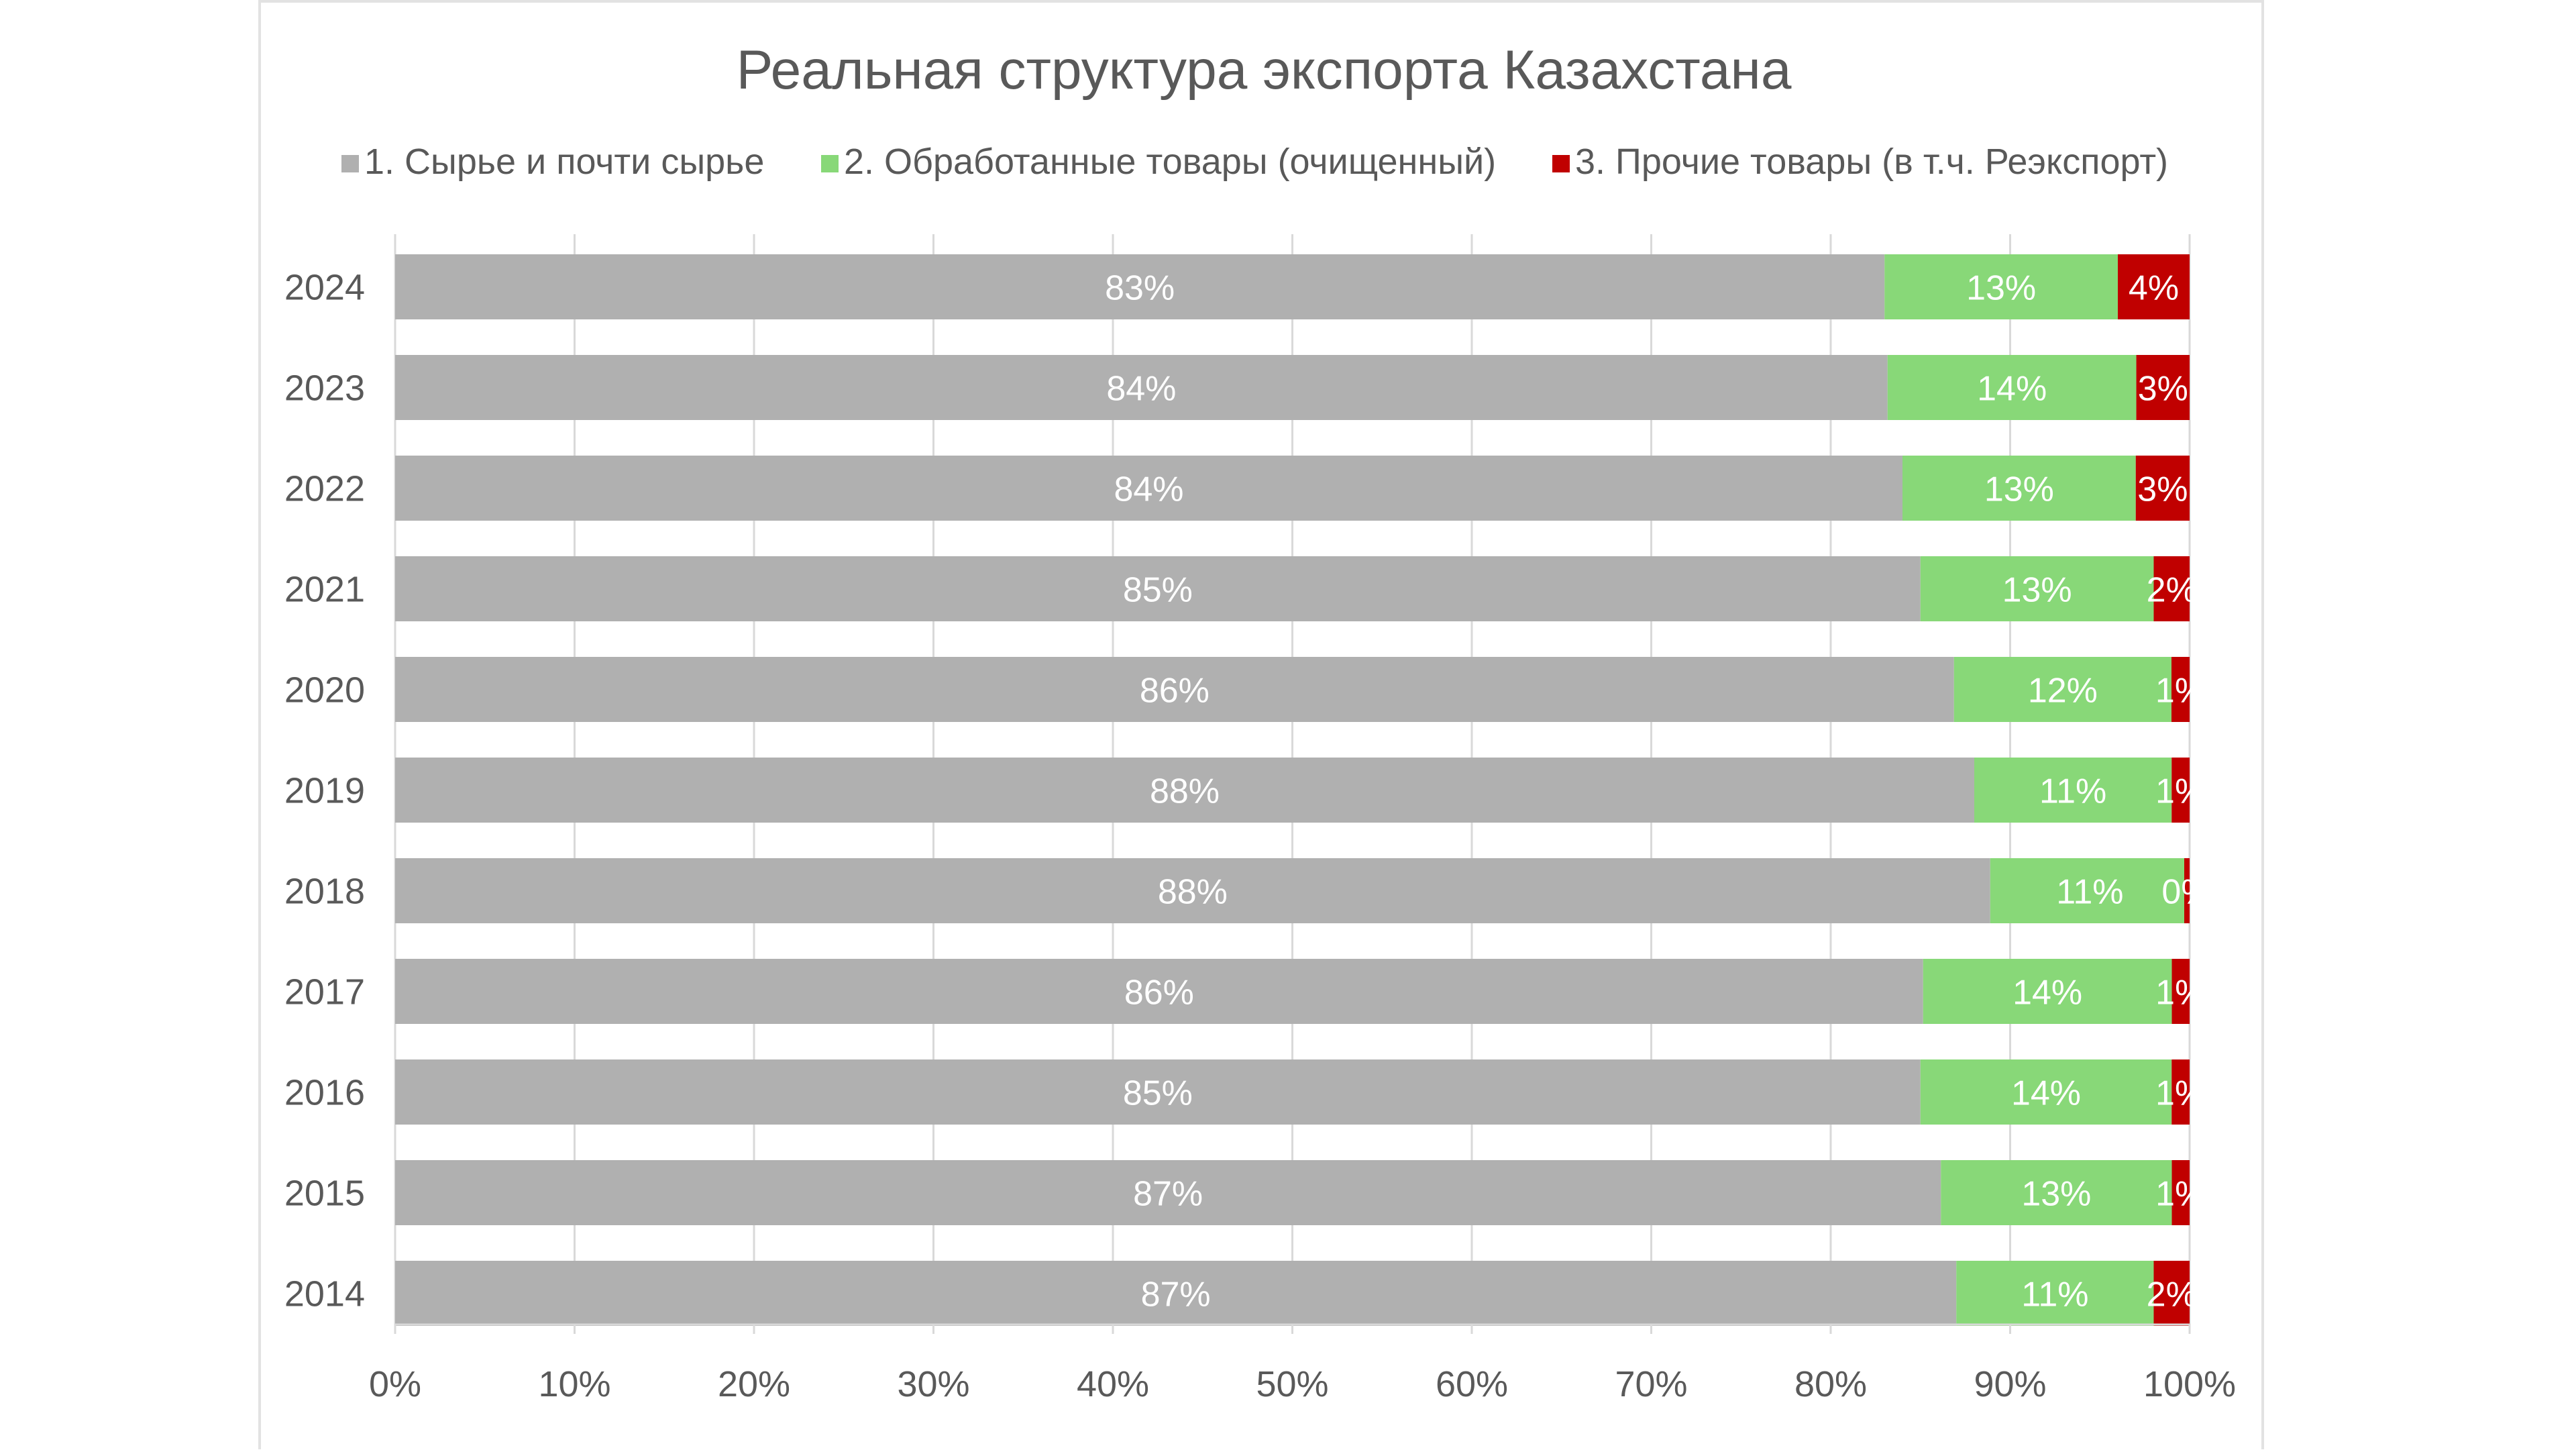 Image resolution: width=2576 pixels, height=1452 pixels. I want to click on bar-segment-2023-s3, so click(2163, 388).